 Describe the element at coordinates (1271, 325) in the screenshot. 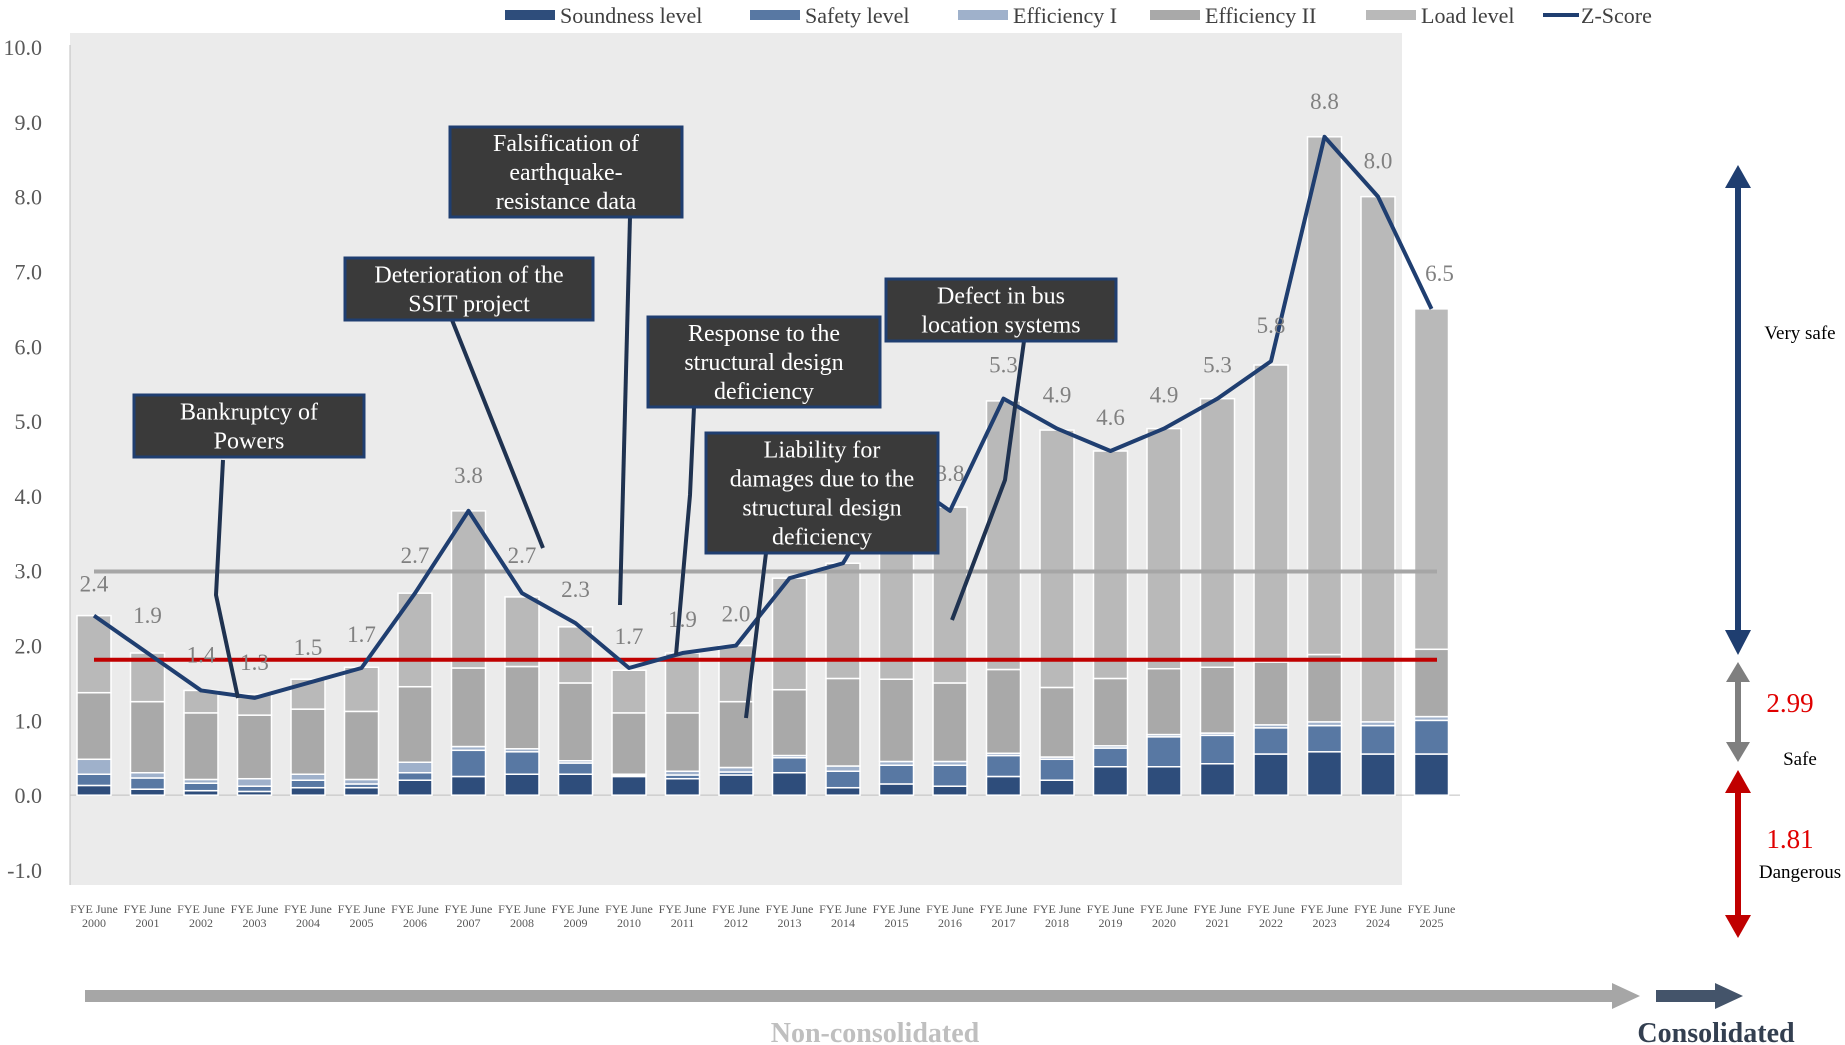

I see `z-score-value-label: 5.8` at that location.